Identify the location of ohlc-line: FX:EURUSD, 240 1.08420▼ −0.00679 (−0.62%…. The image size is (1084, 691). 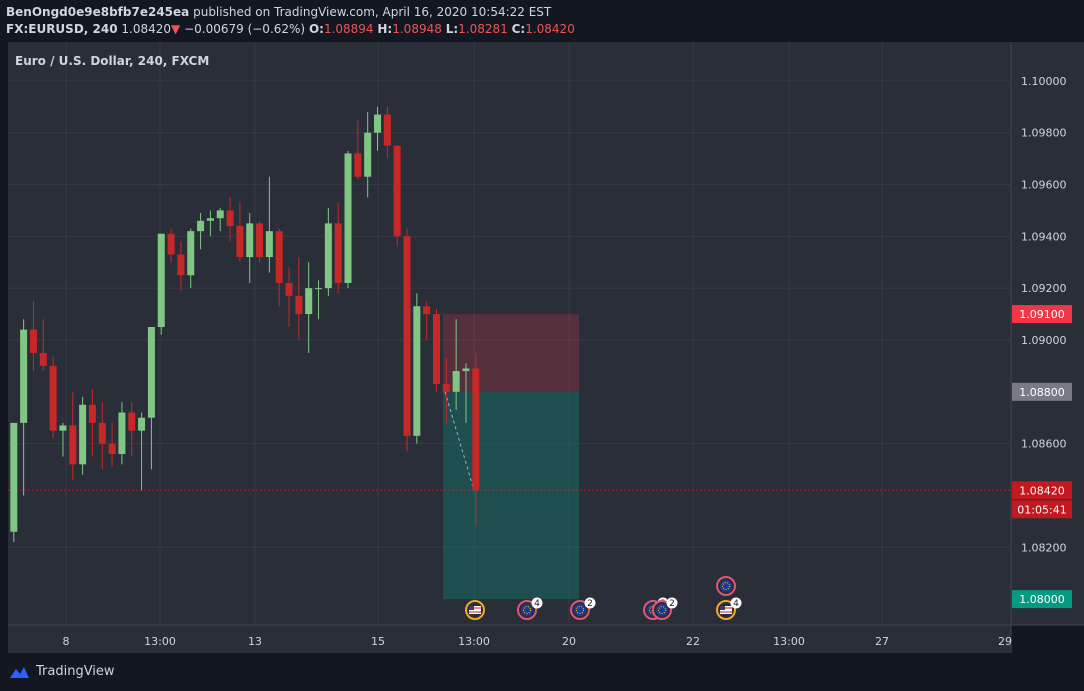
(290, 29).